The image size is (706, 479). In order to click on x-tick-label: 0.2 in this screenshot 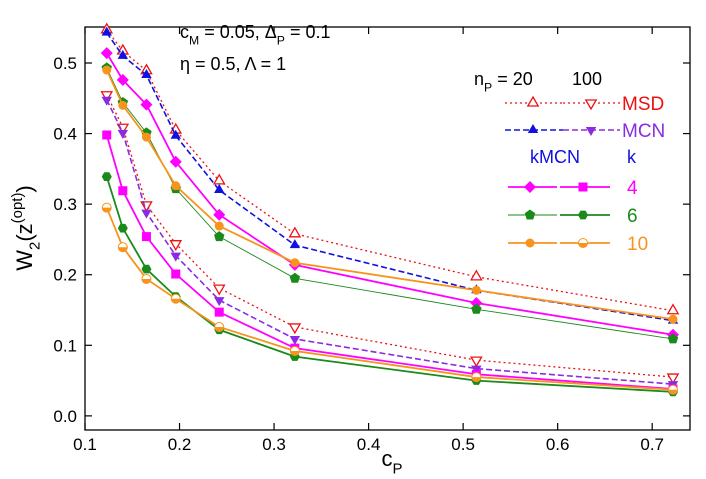, I will do `click(180, 444)`.